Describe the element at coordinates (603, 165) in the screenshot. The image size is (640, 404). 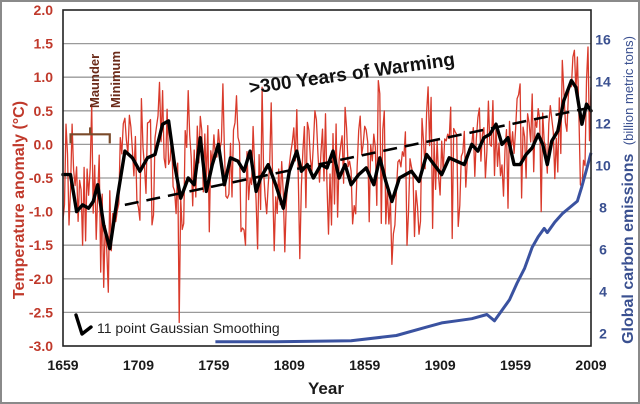
I see `y2-tick-label: 10` at that location.